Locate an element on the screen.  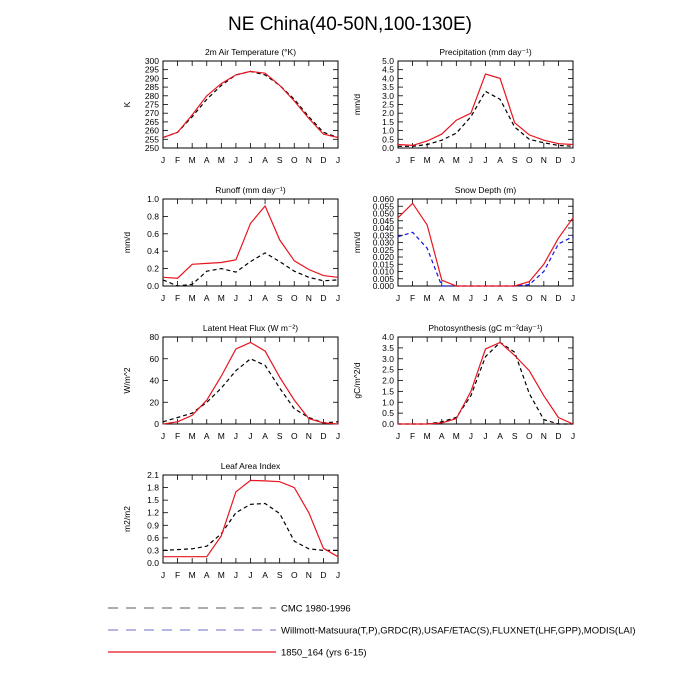
y-tick-label: 295 is located at coordinates (152, 70).